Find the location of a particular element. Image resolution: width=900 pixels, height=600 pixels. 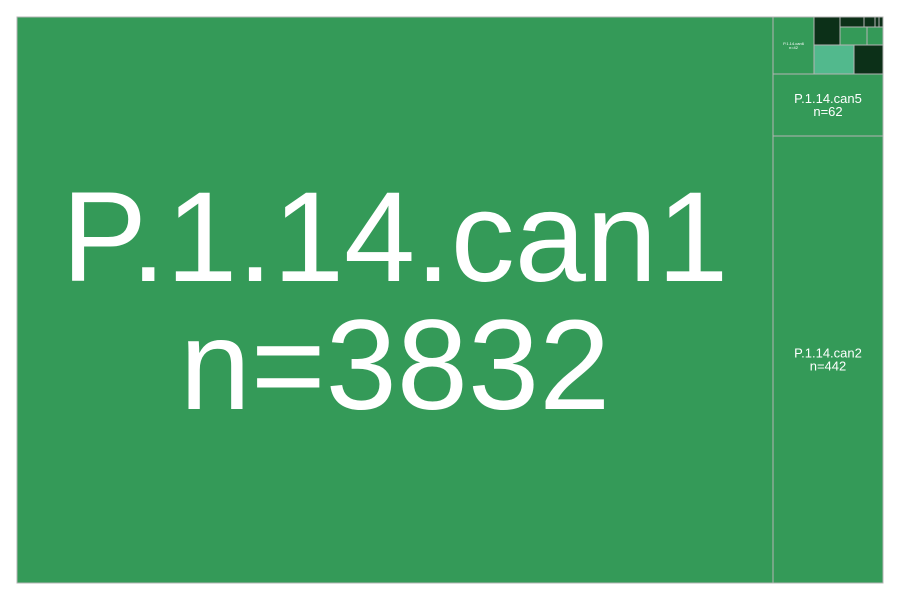

cell-count-label: n=442 is located at coordinates (828, 366).